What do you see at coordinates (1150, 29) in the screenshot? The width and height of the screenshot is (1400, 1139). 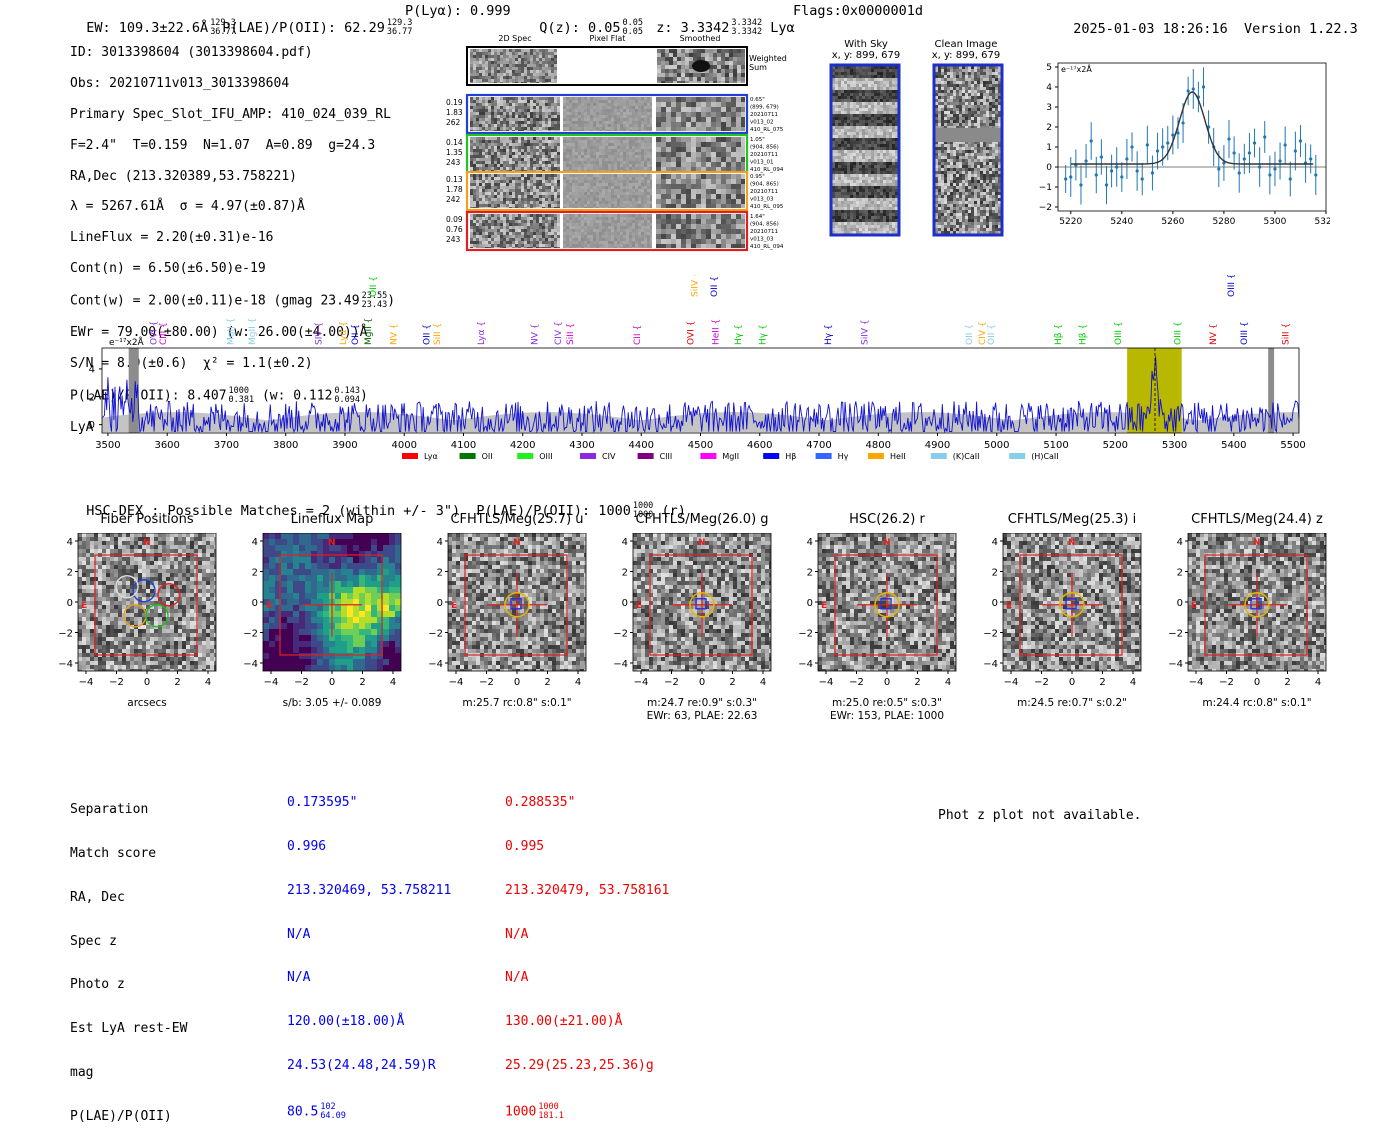 I see `timestamp: 2025-01-03 18:26:16` at bounding box center [1150, 29].